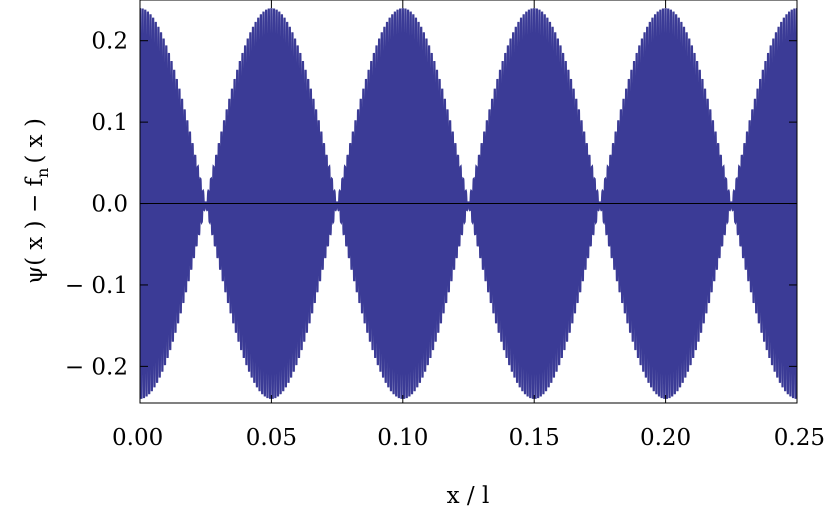  I want to click on x-tick-label: 0.25, so click(799, 438).